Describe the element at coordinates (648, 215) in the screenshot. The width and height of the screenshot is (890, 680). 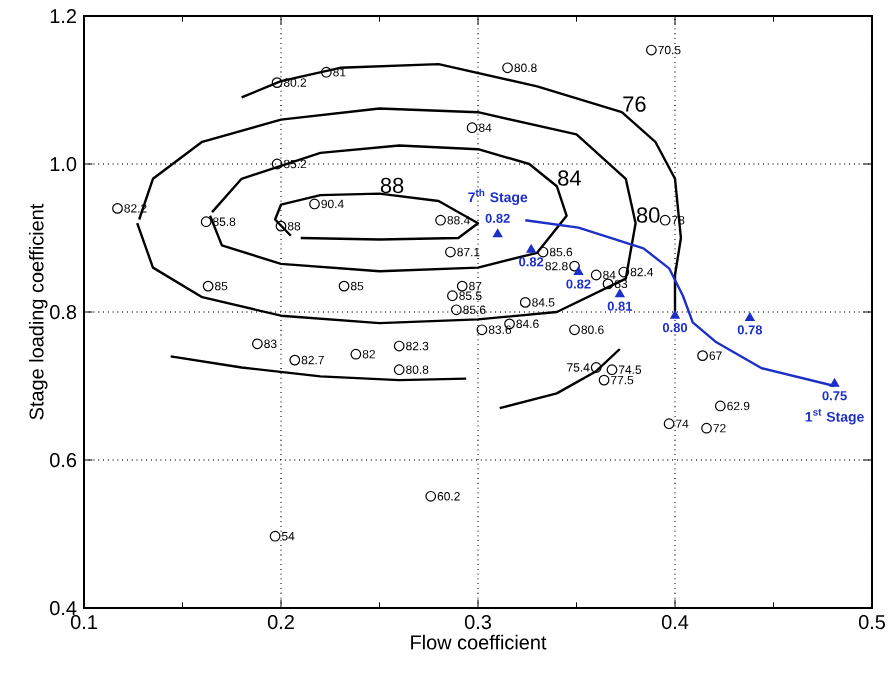
I see `series-label: 80` at that location.